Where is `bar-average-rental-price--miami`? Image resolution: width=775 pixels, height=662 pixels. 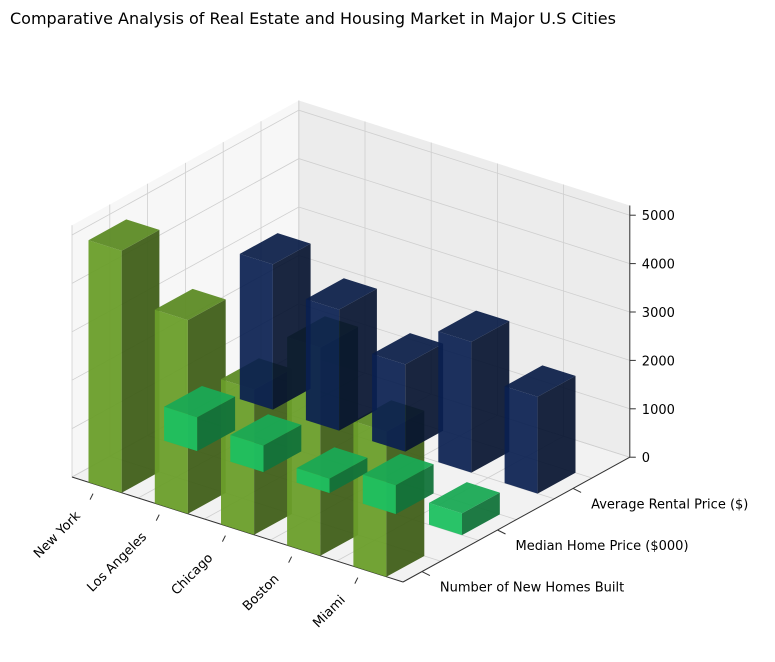 bar-average-rental-price--miami is located at coordinates (540, 429).